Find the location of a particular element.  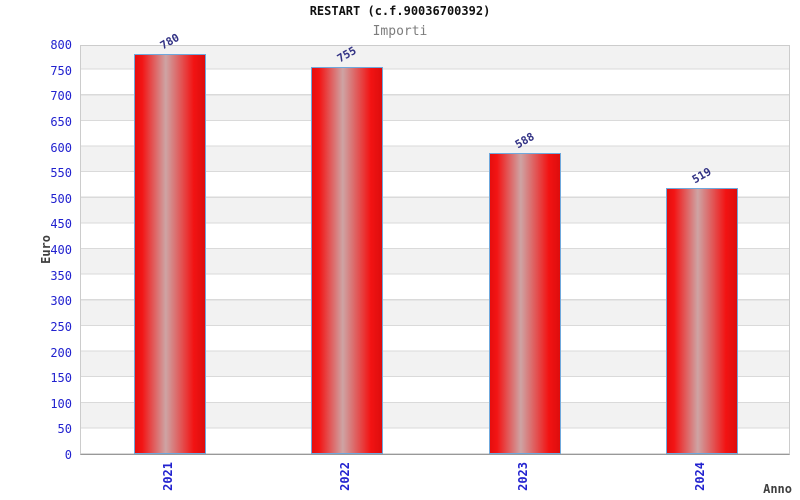

x-tick-label: 2022 is located at coordinates (345, 476).